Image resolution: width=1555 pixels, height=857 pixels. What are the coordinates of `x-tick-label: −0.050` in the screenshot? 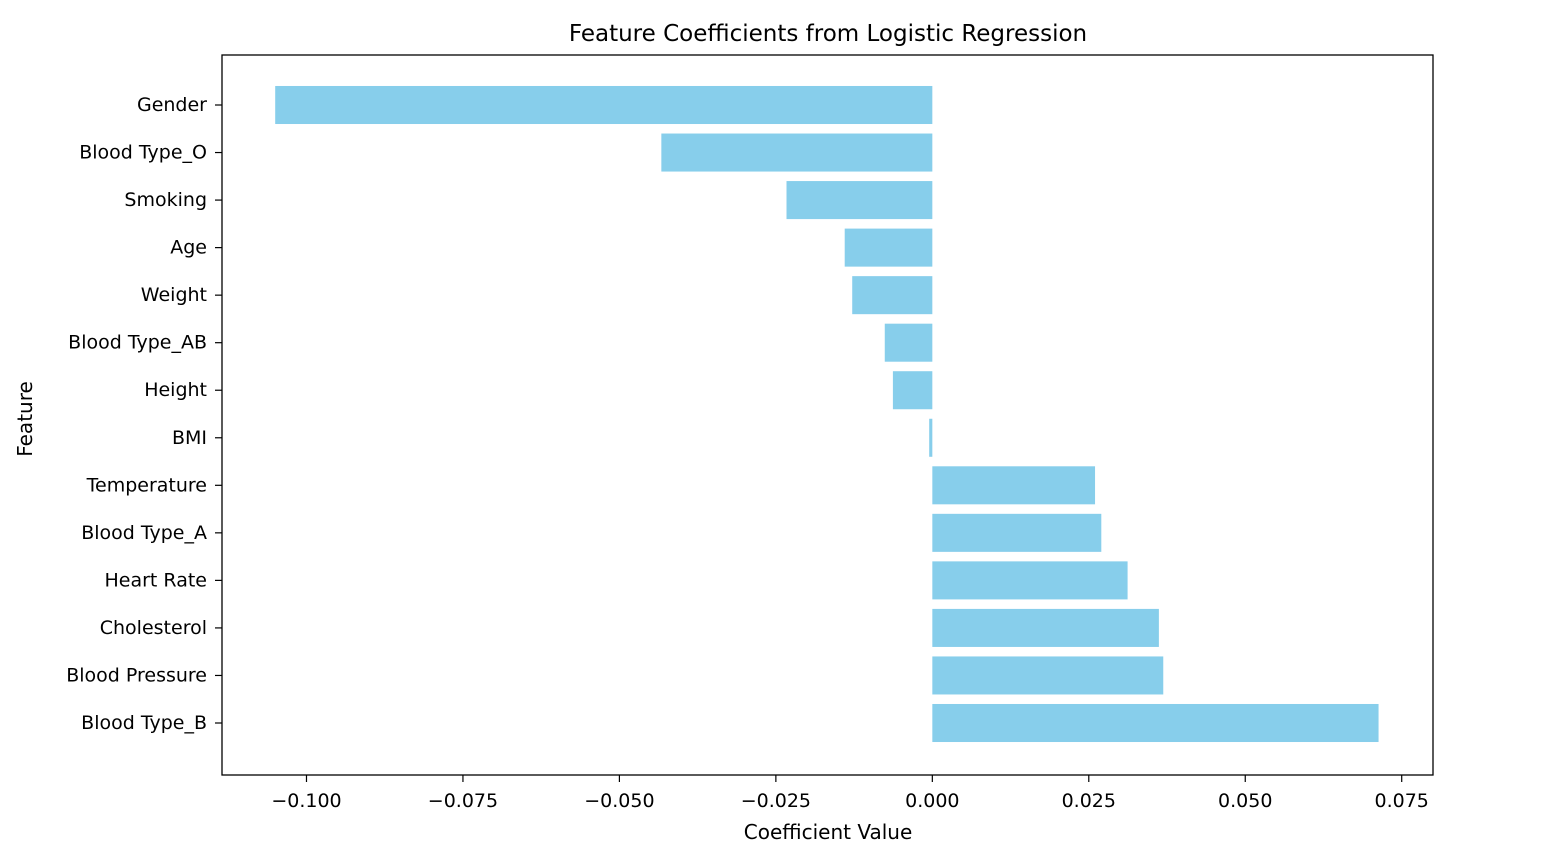 It's located at (619, 801).